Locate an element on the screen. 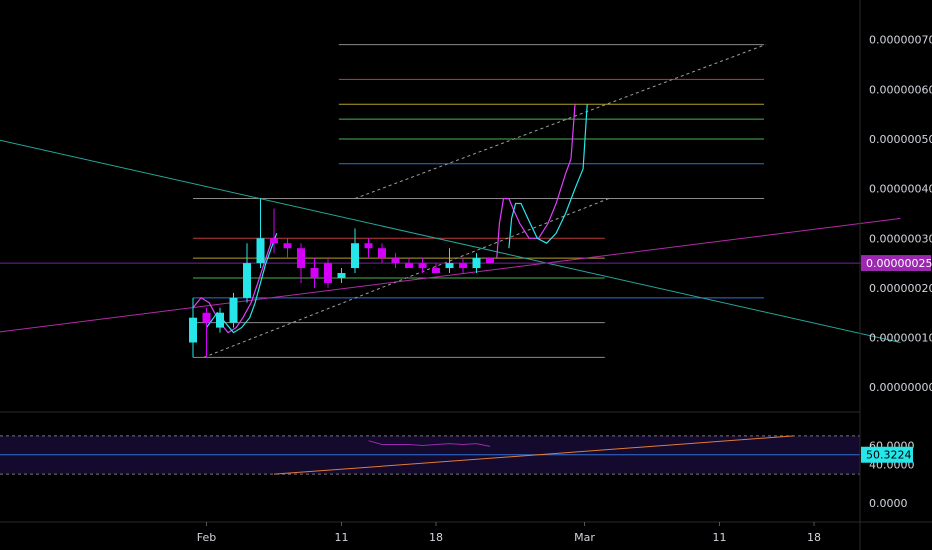  projection-pink-line is located at coordinates (536, 181).